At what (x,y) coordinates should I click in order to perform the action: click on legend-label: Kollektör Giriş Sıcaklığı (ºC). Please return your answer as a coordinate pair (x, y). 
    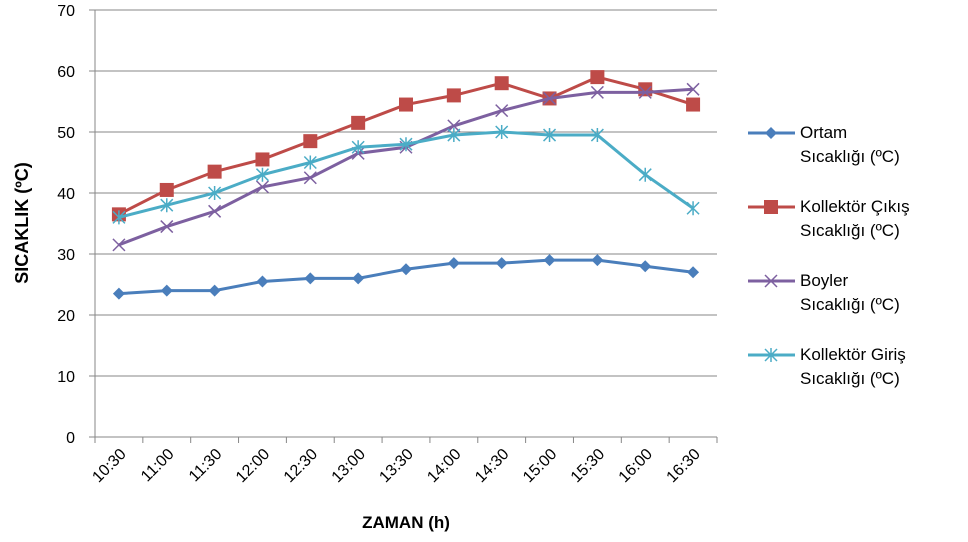
    Looking at the image, I should click on (853, 366).